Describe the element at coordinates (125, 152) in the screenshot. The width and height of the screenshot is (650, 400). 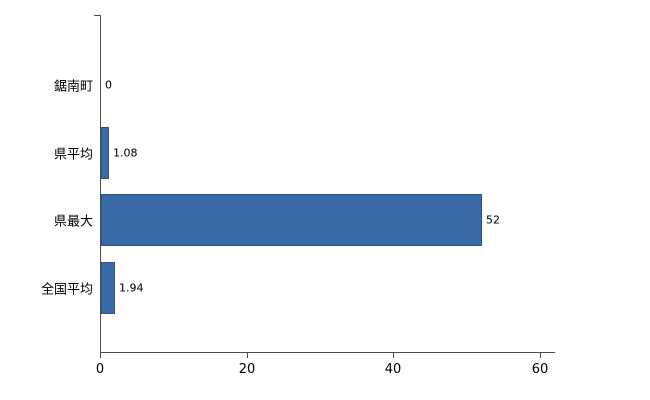
I see `value-label: 1.08` at that location.